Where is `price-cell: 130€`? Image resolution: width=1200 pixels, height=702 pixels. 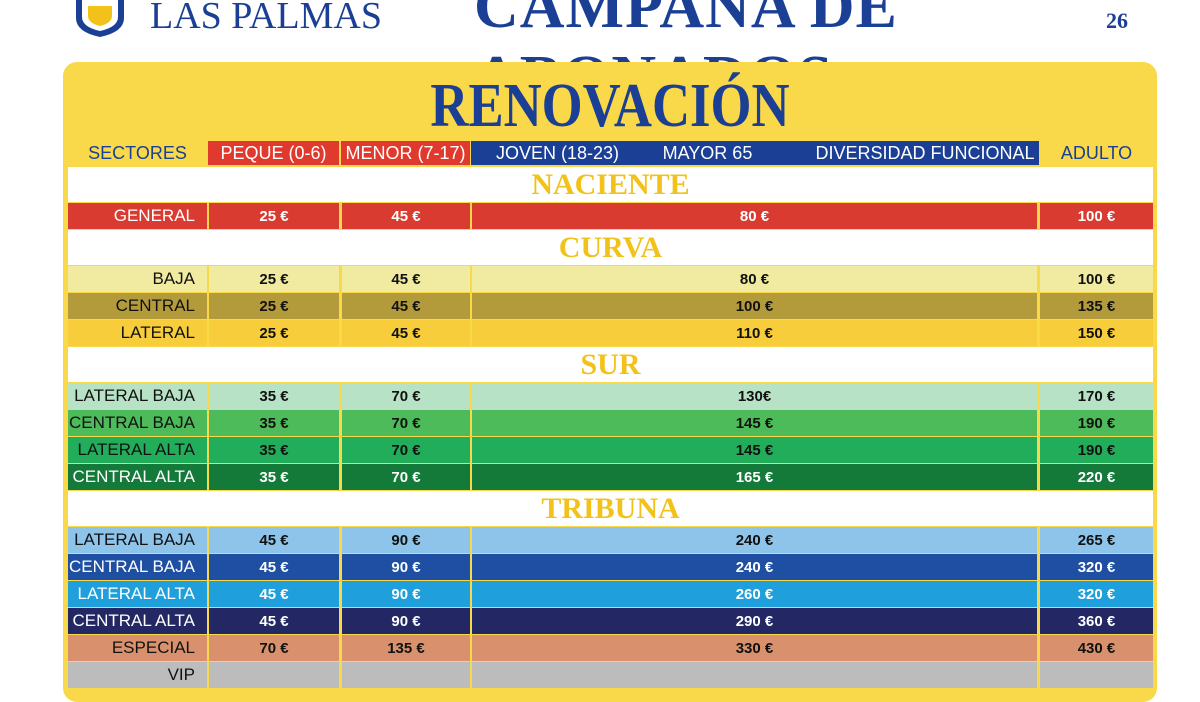 price-cell: 130€ is located at coordinates (754, 396).